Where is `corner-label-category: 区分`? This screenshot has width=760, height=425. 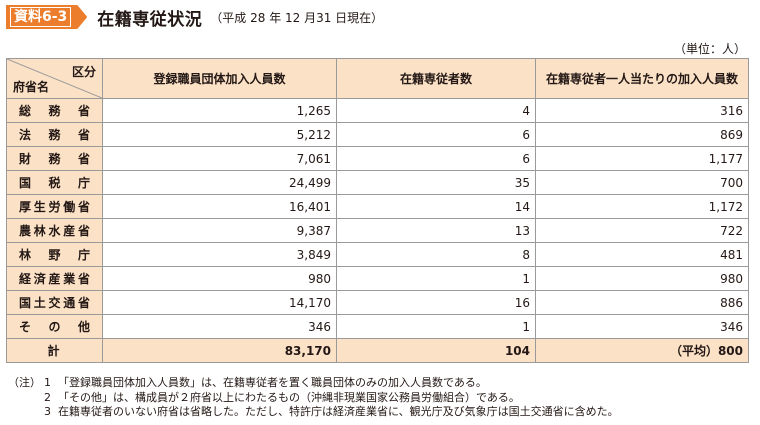
corner-label-category: 区分 is located at coordinates (83, 72).